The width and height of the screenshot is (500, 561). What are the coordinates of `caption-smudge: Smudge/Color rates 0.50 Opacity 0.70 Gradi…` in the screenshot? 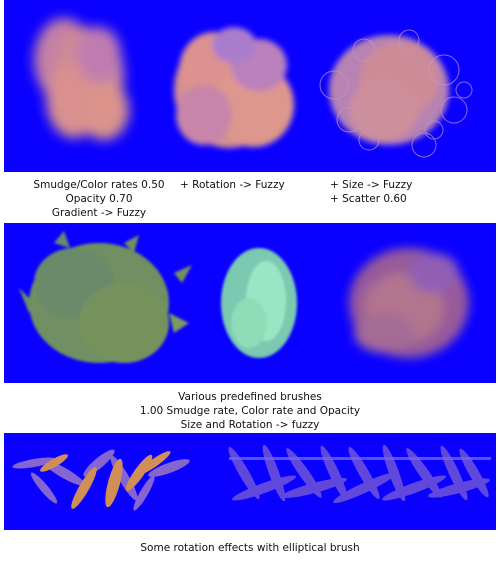 It's located at (99, 199).